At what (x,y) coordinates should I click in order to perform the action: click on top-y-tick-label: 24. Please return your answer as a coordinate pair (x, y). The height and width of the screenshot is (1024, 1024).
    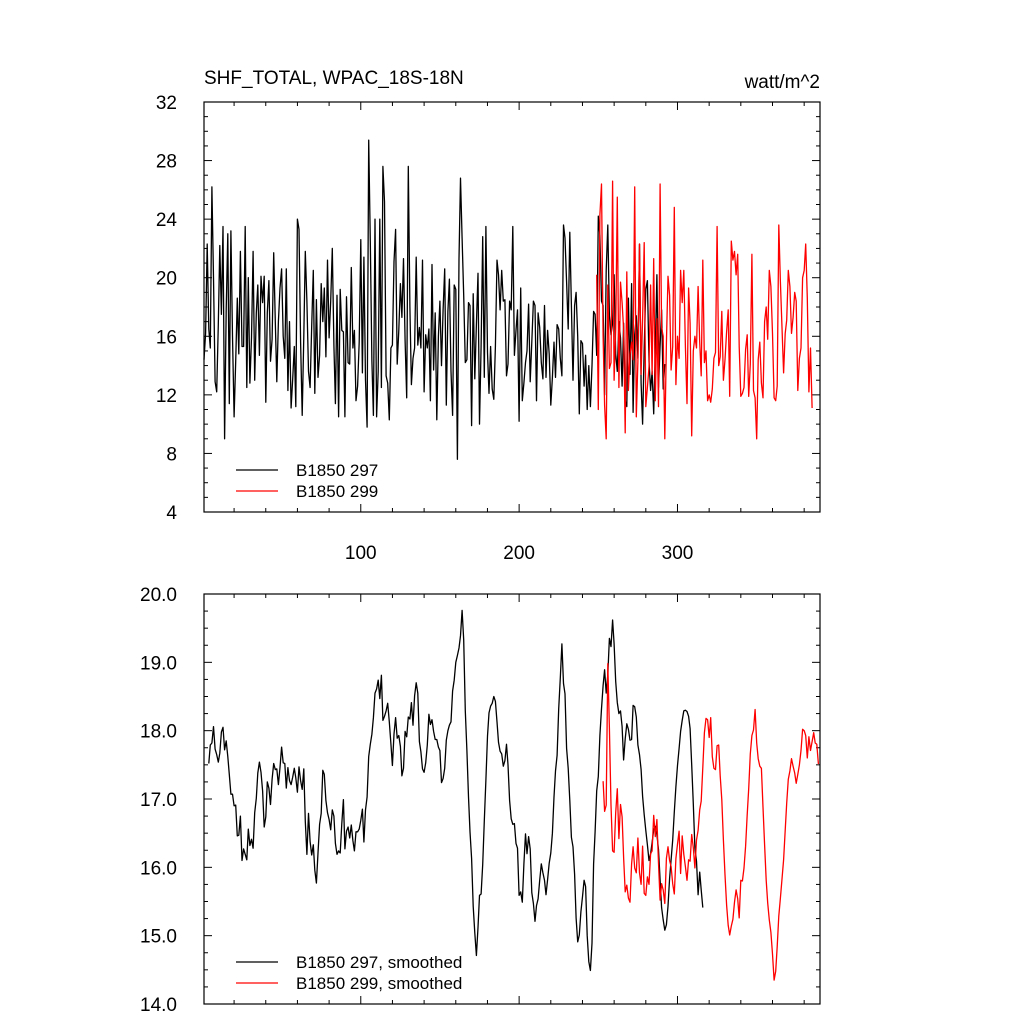
    Looking at the image, I should click on (167, 220).